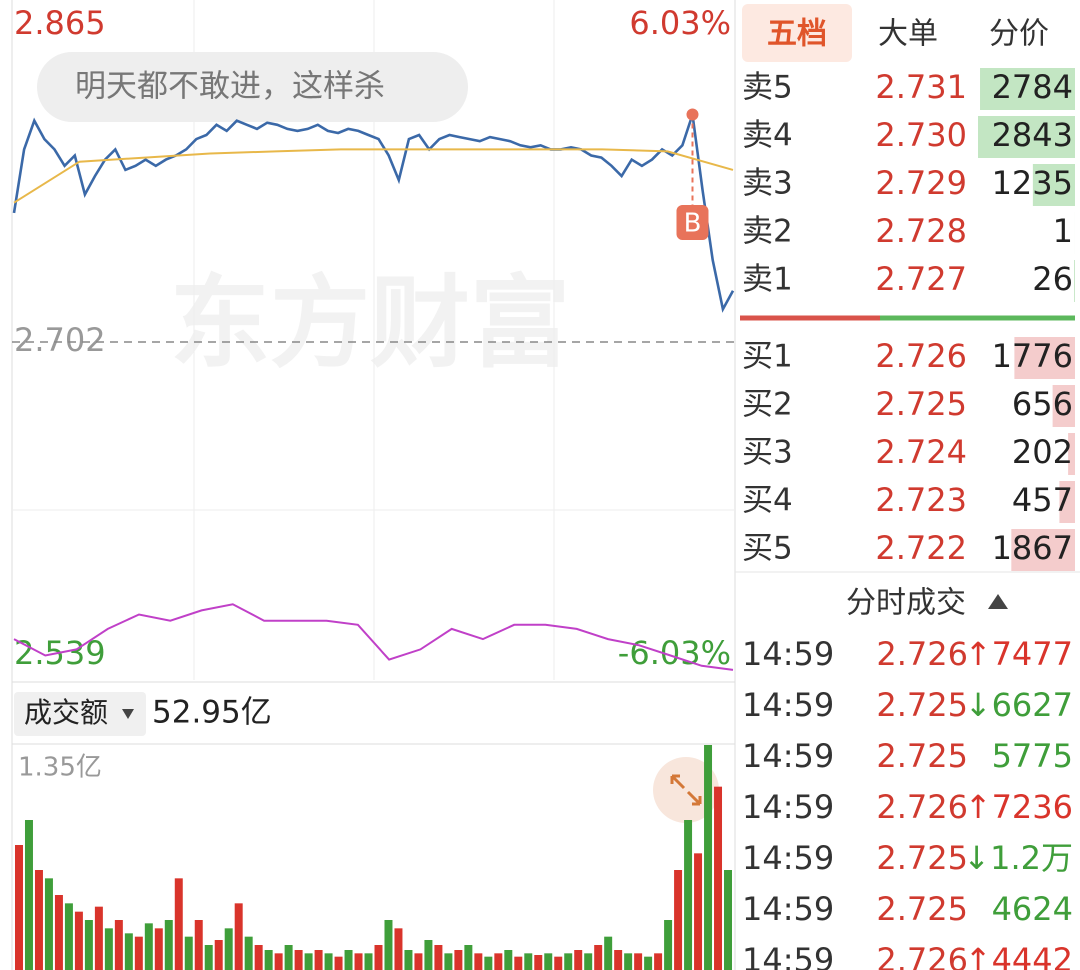 This screenshot has height=970, width=1080. Describe the element at coordinates (370, 322) in the screenshot. I see `watermark: 东方财富` at that location.